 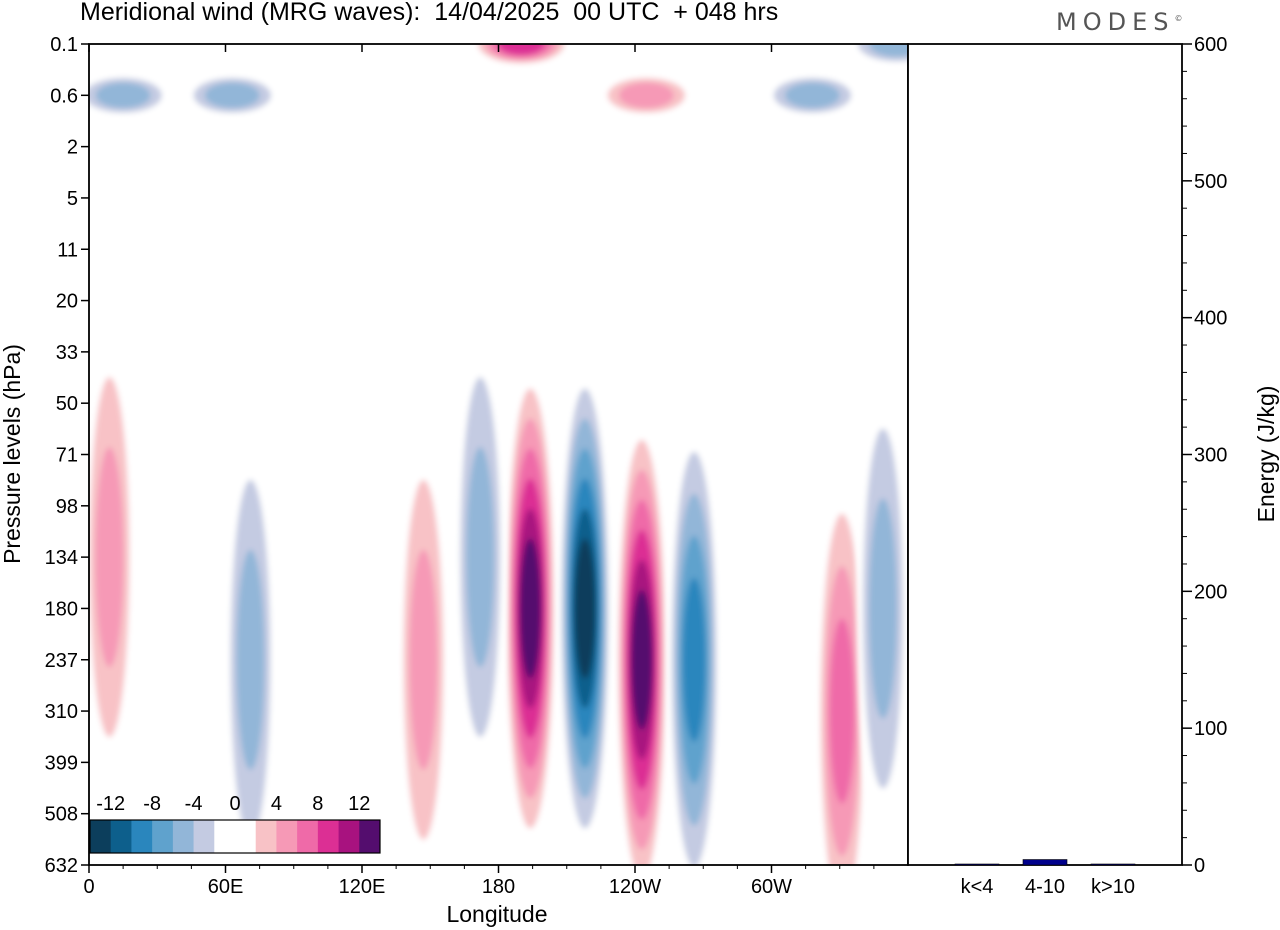 I want to click on x-tick-label: 60E, so click(x=226, y=887).